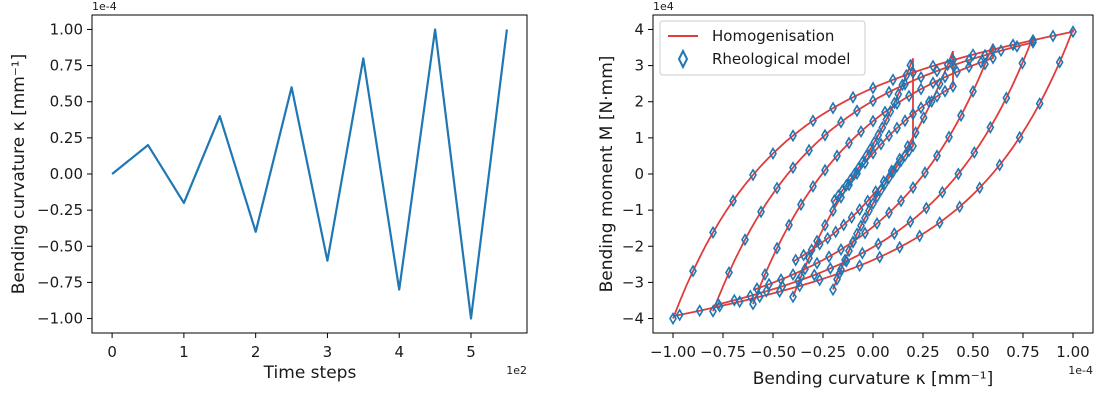 The image size is (1097, 394). Describe the element at coordinates (112, 352) in the screenshot. I see `left-x-tick-label: 0` at that location.